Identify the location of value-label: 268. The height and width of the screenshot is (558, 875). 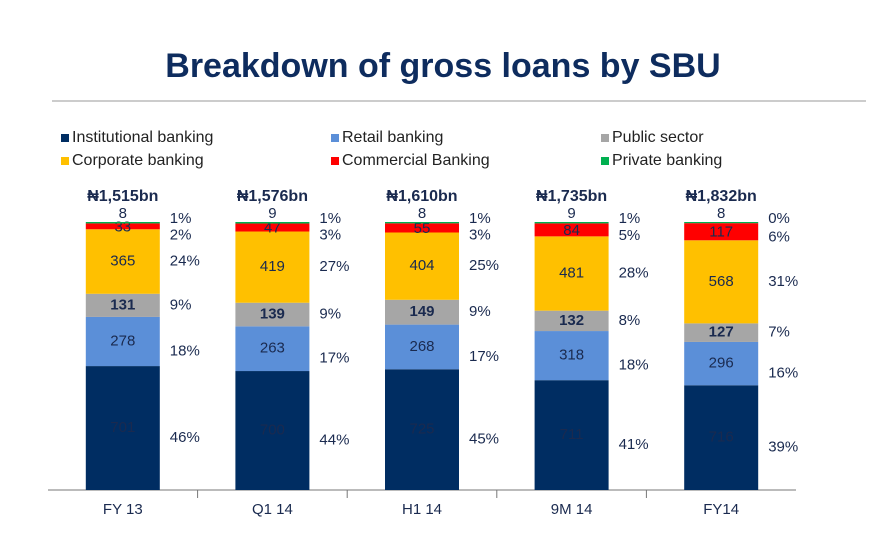
(421, 346).